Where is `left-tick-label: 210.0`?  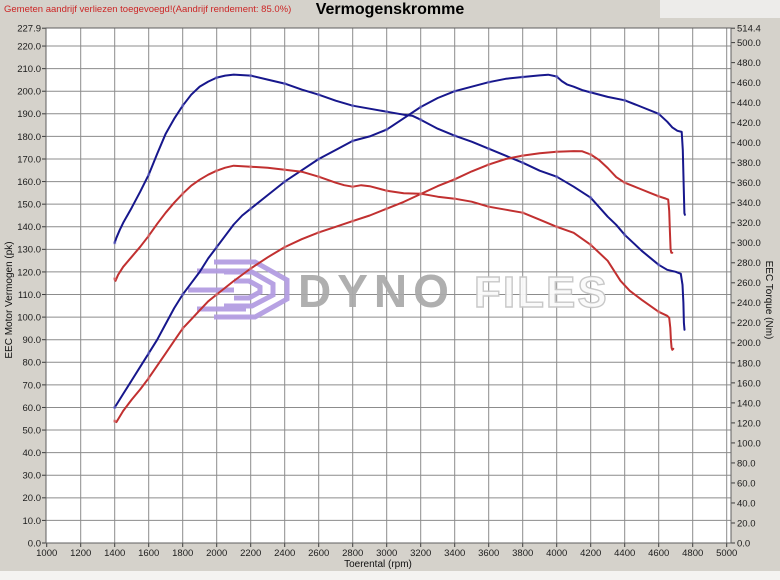 left-tick-label: 210.0 is located at coordinates (29, 69).